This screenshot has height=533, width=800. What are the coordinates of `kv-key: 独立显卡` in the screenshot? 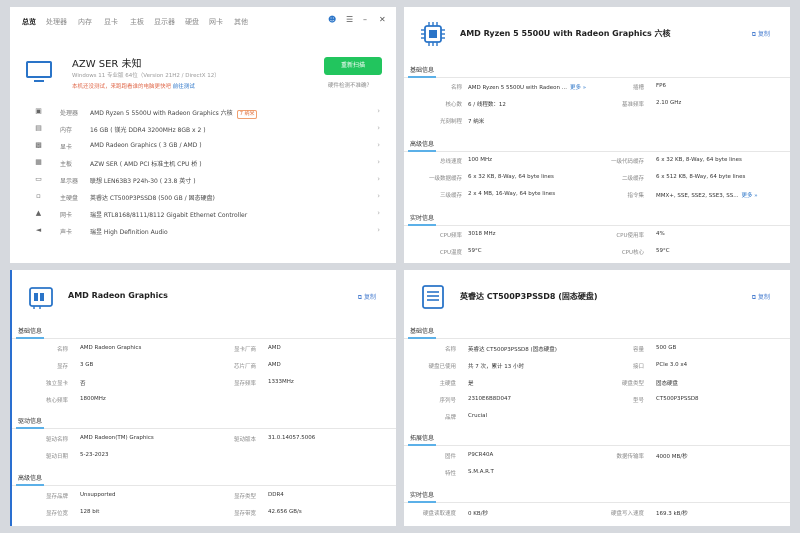 It's located at (56, 384).